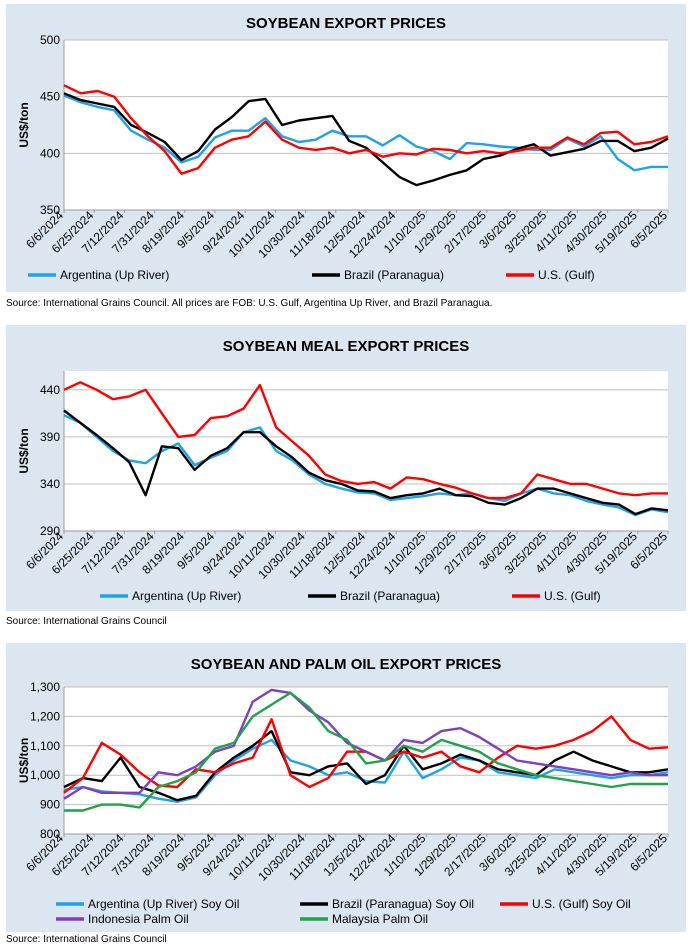  Describe the element at coordinates (24, 450) in the screenshot. I see `chart1-y-axis-label: US$/ton` at that location.